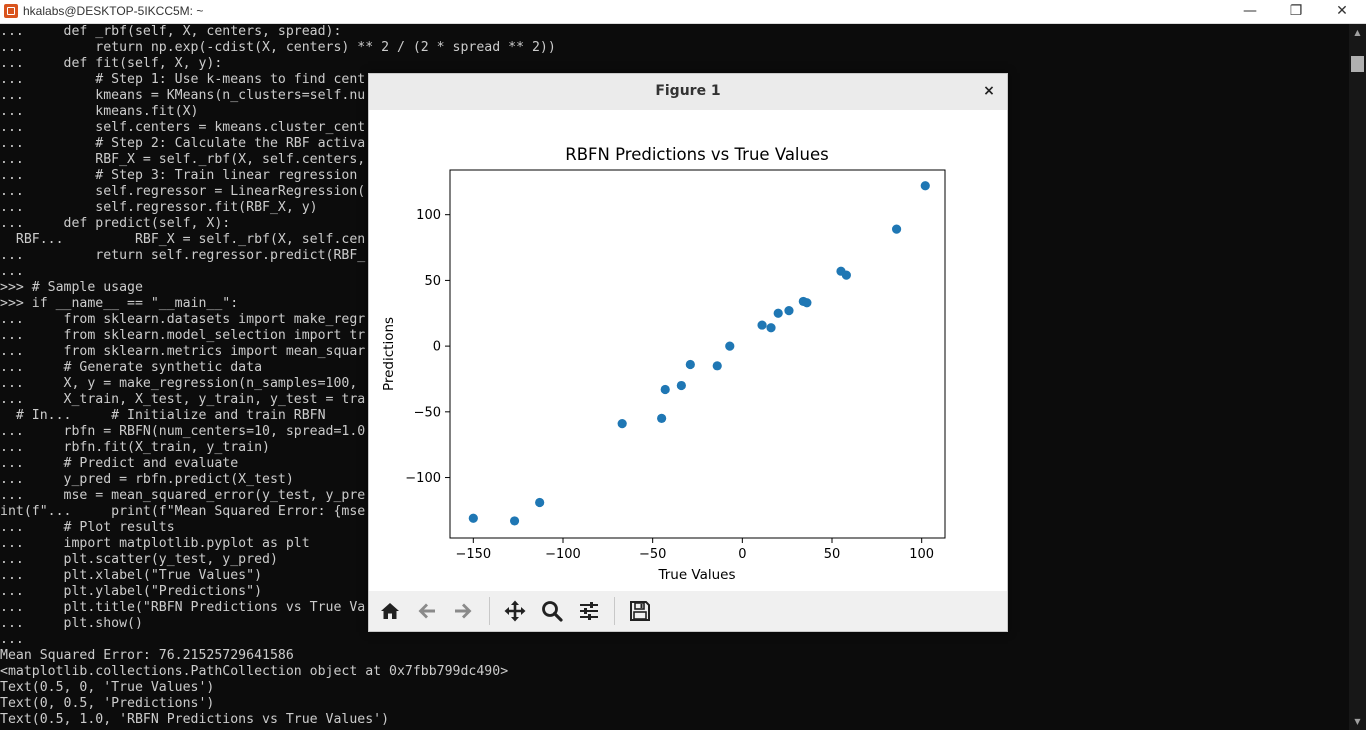  I want to click on terminal-line: ... # Step 1: Use k-means to find cent, so click(183, 79).